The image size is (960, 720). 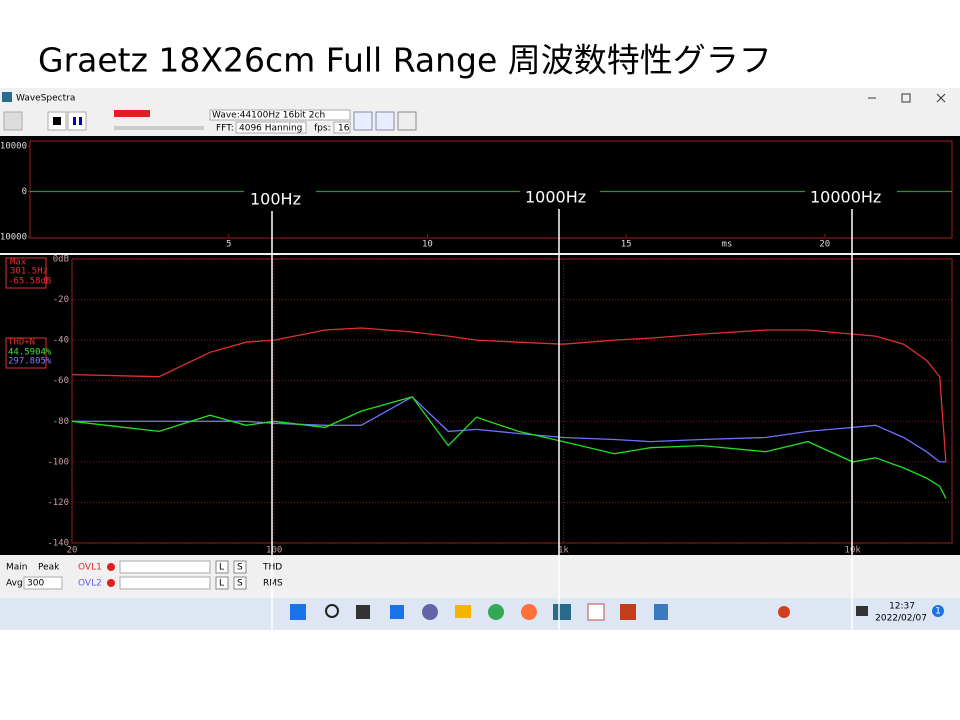 What do you see at coordinates (529, 612) in the screenshot?
I see `firefox` at bounding box center [529, 612].